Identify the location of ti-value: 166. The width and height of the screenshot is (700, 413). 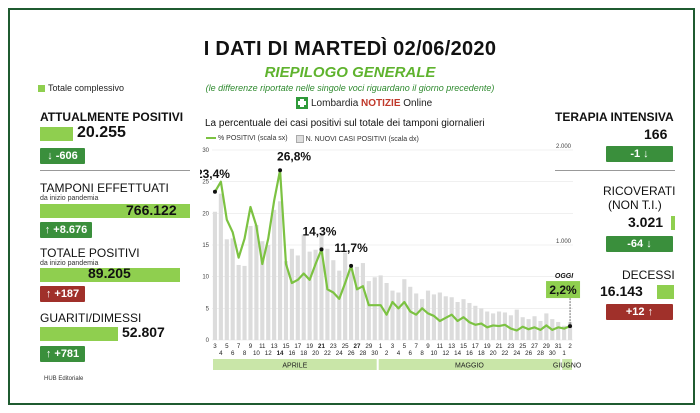
(656, 134).